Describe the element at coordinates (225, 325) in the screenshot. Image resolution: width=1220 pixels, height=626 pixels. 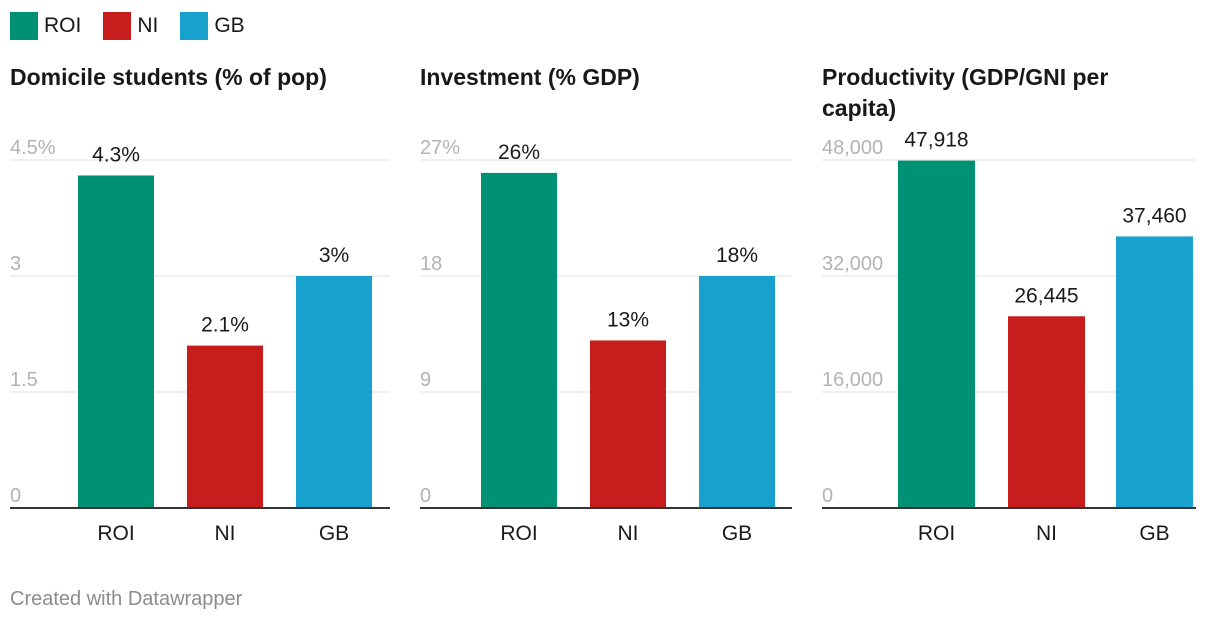
I see `value-label-ni: 2.1%` at that location.